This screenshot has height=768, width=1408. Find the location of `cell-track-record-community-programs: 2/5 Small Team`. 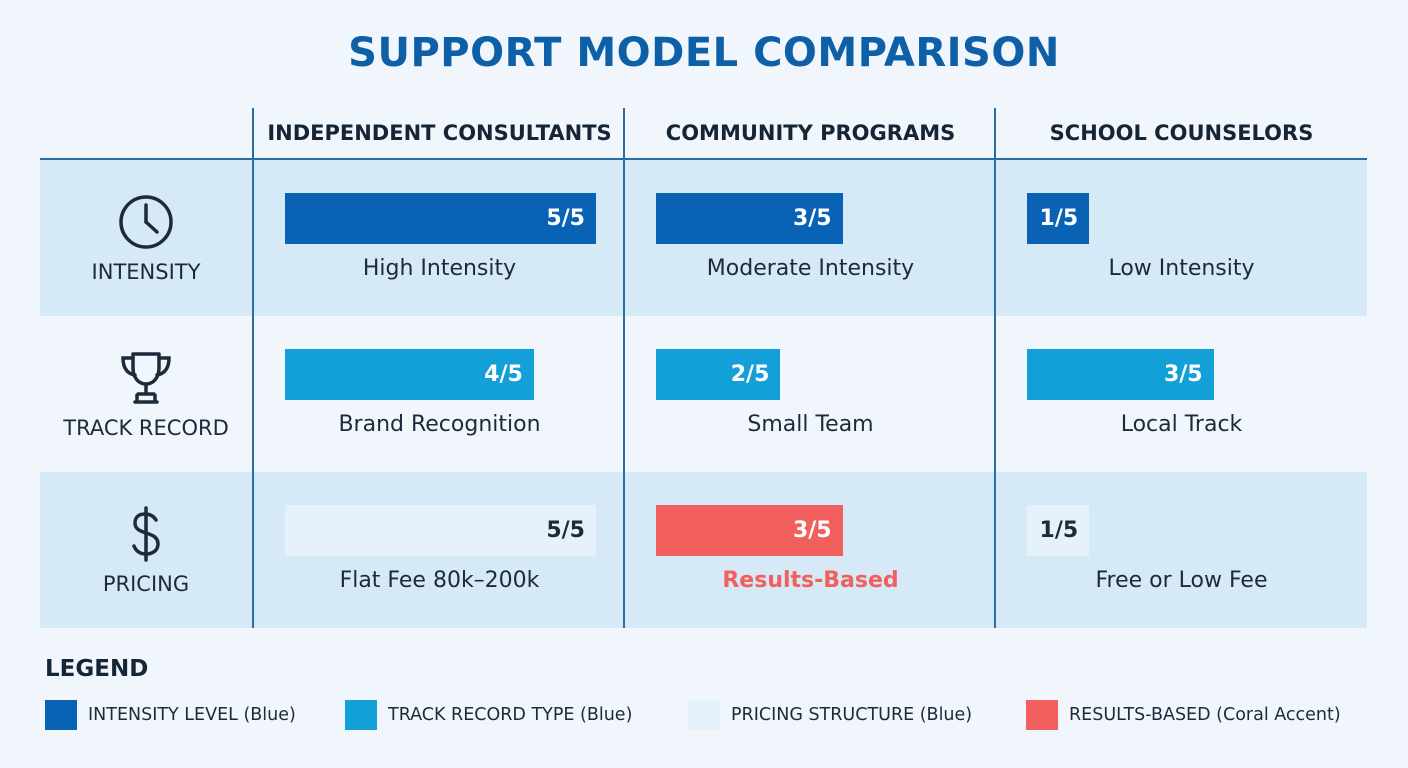

cell-track-record-community-programs: 2/5 Small Team is located at coordinates (810, 394).